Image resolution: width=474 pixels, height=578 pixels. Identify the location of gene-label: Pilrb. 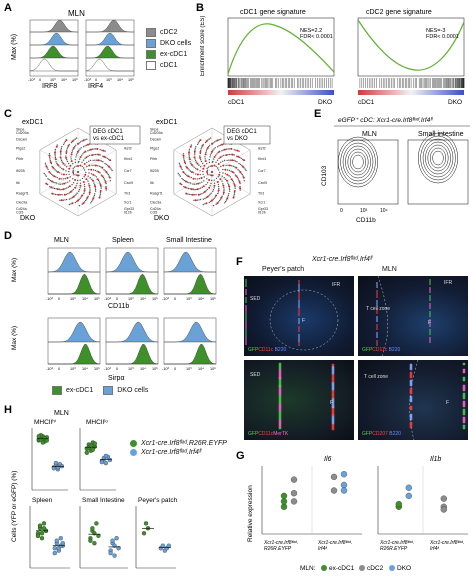
(19, 159).